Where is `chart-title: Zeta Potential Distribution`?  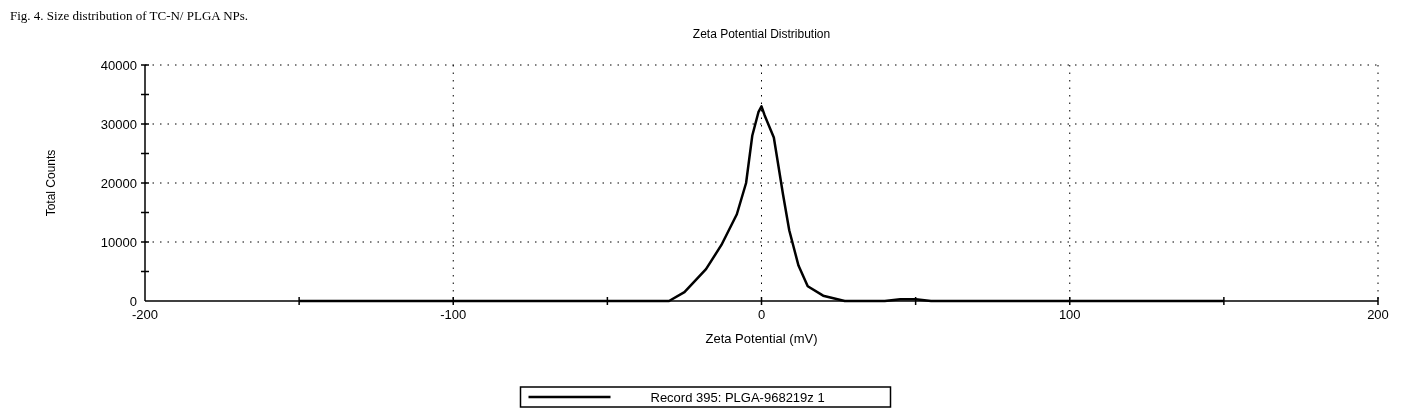 chart-title: Zeta Potential Distribution is located at coordinates (761, 34).